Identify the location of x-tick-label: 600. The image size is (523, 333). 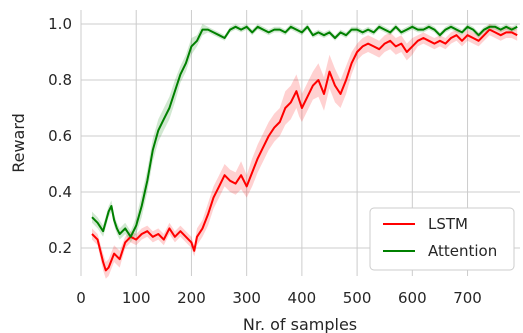
(412, 298).